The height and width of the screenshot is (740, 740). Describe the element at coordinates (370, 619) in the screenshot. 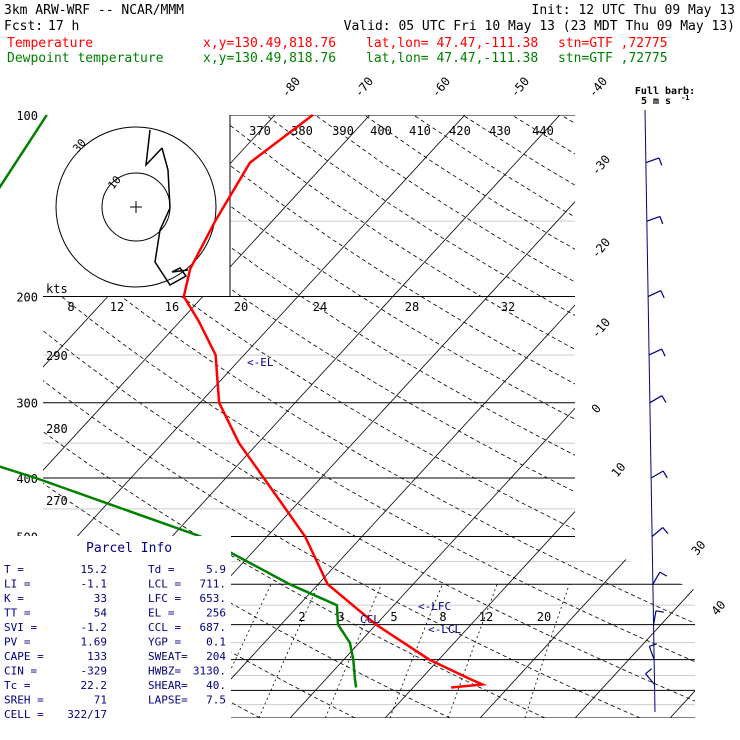

I see `ccl-marker: CCL` at that location.